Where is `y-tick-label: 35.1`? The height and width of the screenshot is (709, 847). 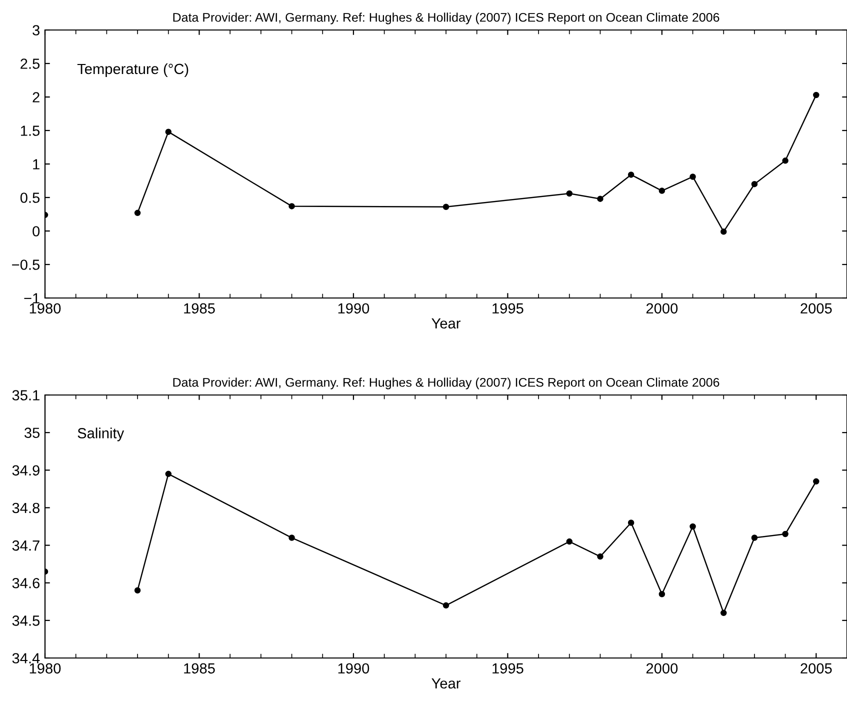
y-tick-label: 35.1 is located at coordinates (26, 395).